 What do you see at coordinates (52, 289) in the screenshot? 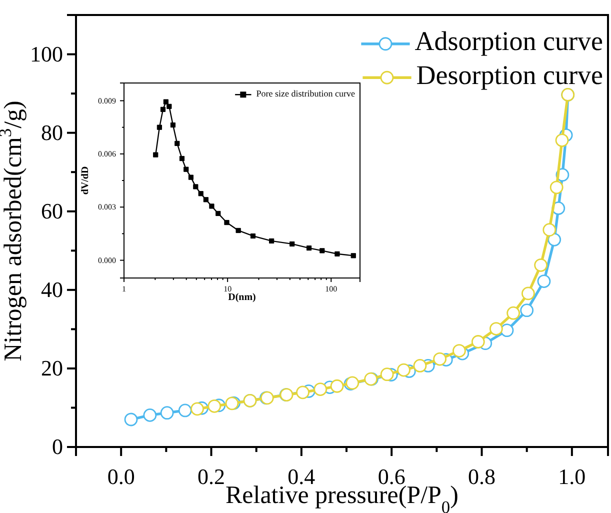
I see `y-tick-label: 40` at bounding box center [52, 289].